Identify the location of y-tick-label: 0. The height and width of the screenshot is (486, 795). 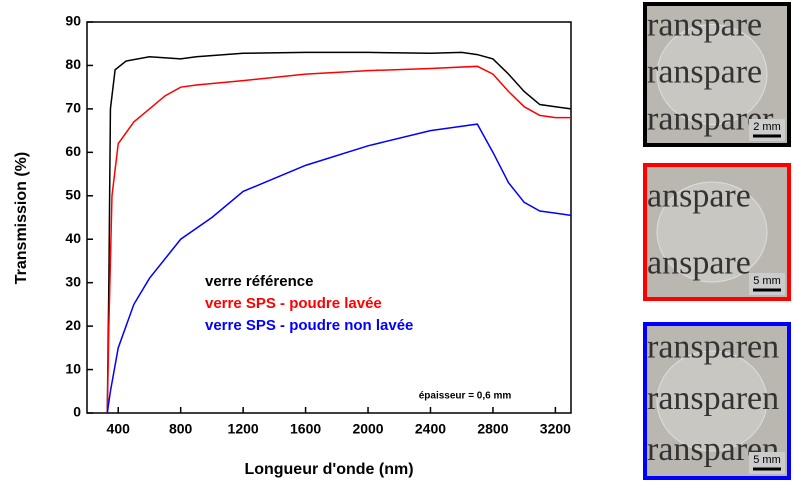
(77, 412).